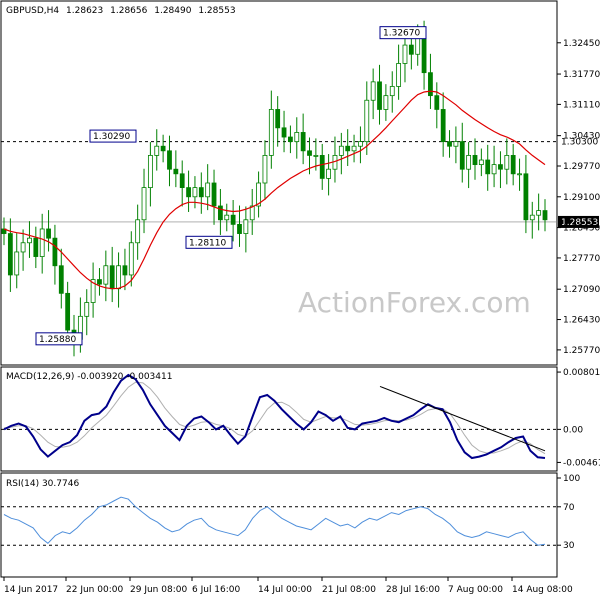  Describe the element at coordinates (94, 590) in the screenshot. I see `time-axis-label: 22 Jun 00:00` at that location.